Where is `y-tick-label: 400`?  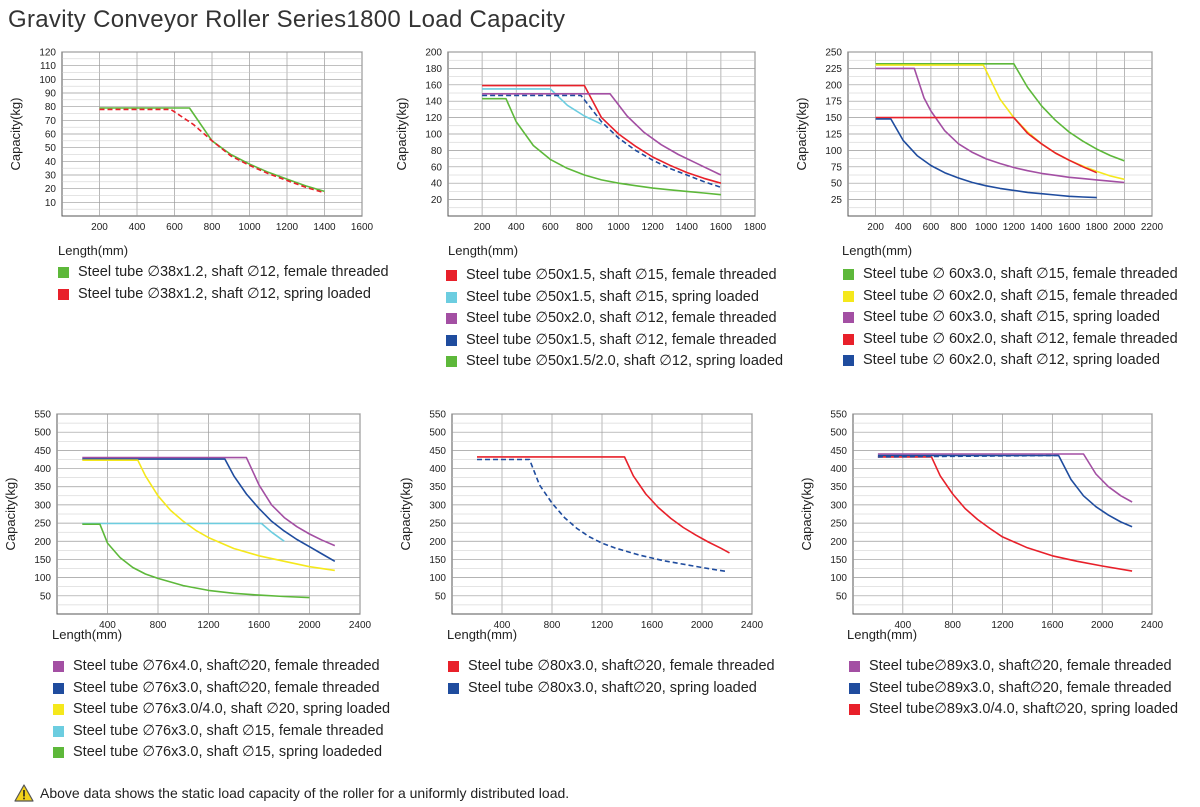 y-tick-label: 400 is located at coordinates (838, 469).